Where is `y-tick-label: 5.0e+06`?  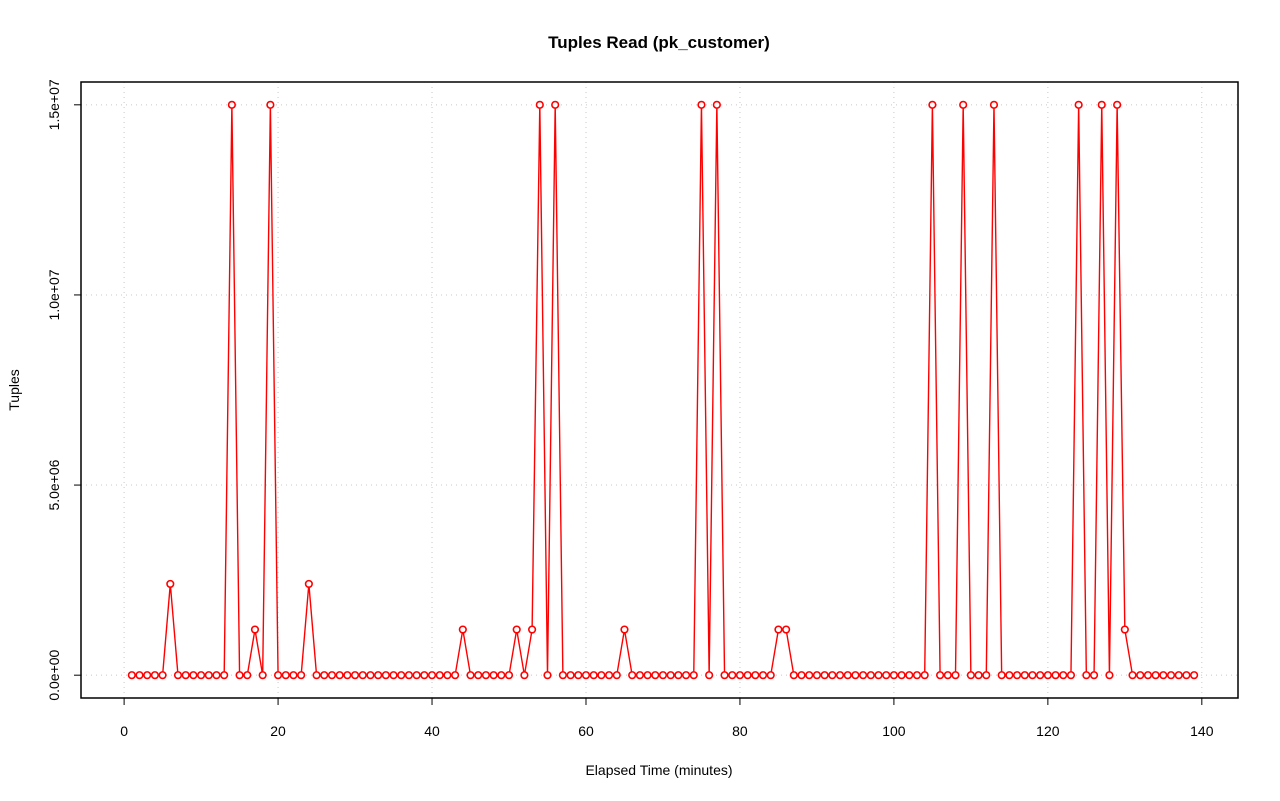 y-tick-label: 5.0e+06 is located at coordinates (54, 484).